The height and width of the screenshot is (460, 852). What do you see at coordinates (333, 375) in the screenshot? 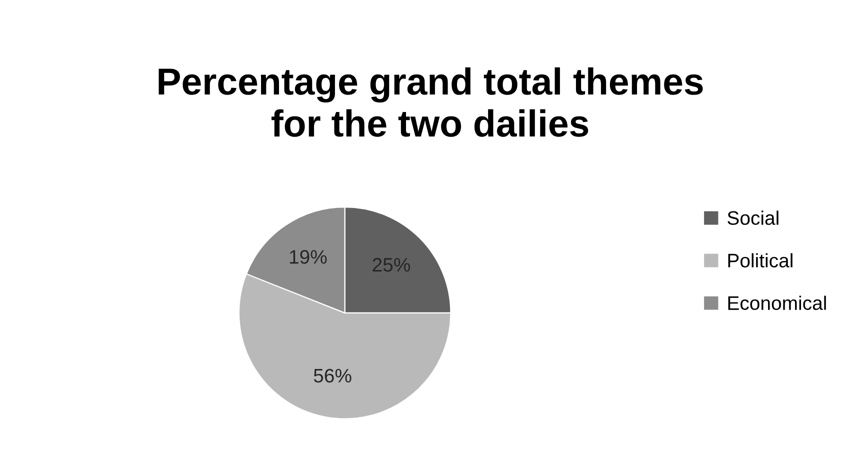
I see `data-label: 56%` at bounding box center [333, 375].